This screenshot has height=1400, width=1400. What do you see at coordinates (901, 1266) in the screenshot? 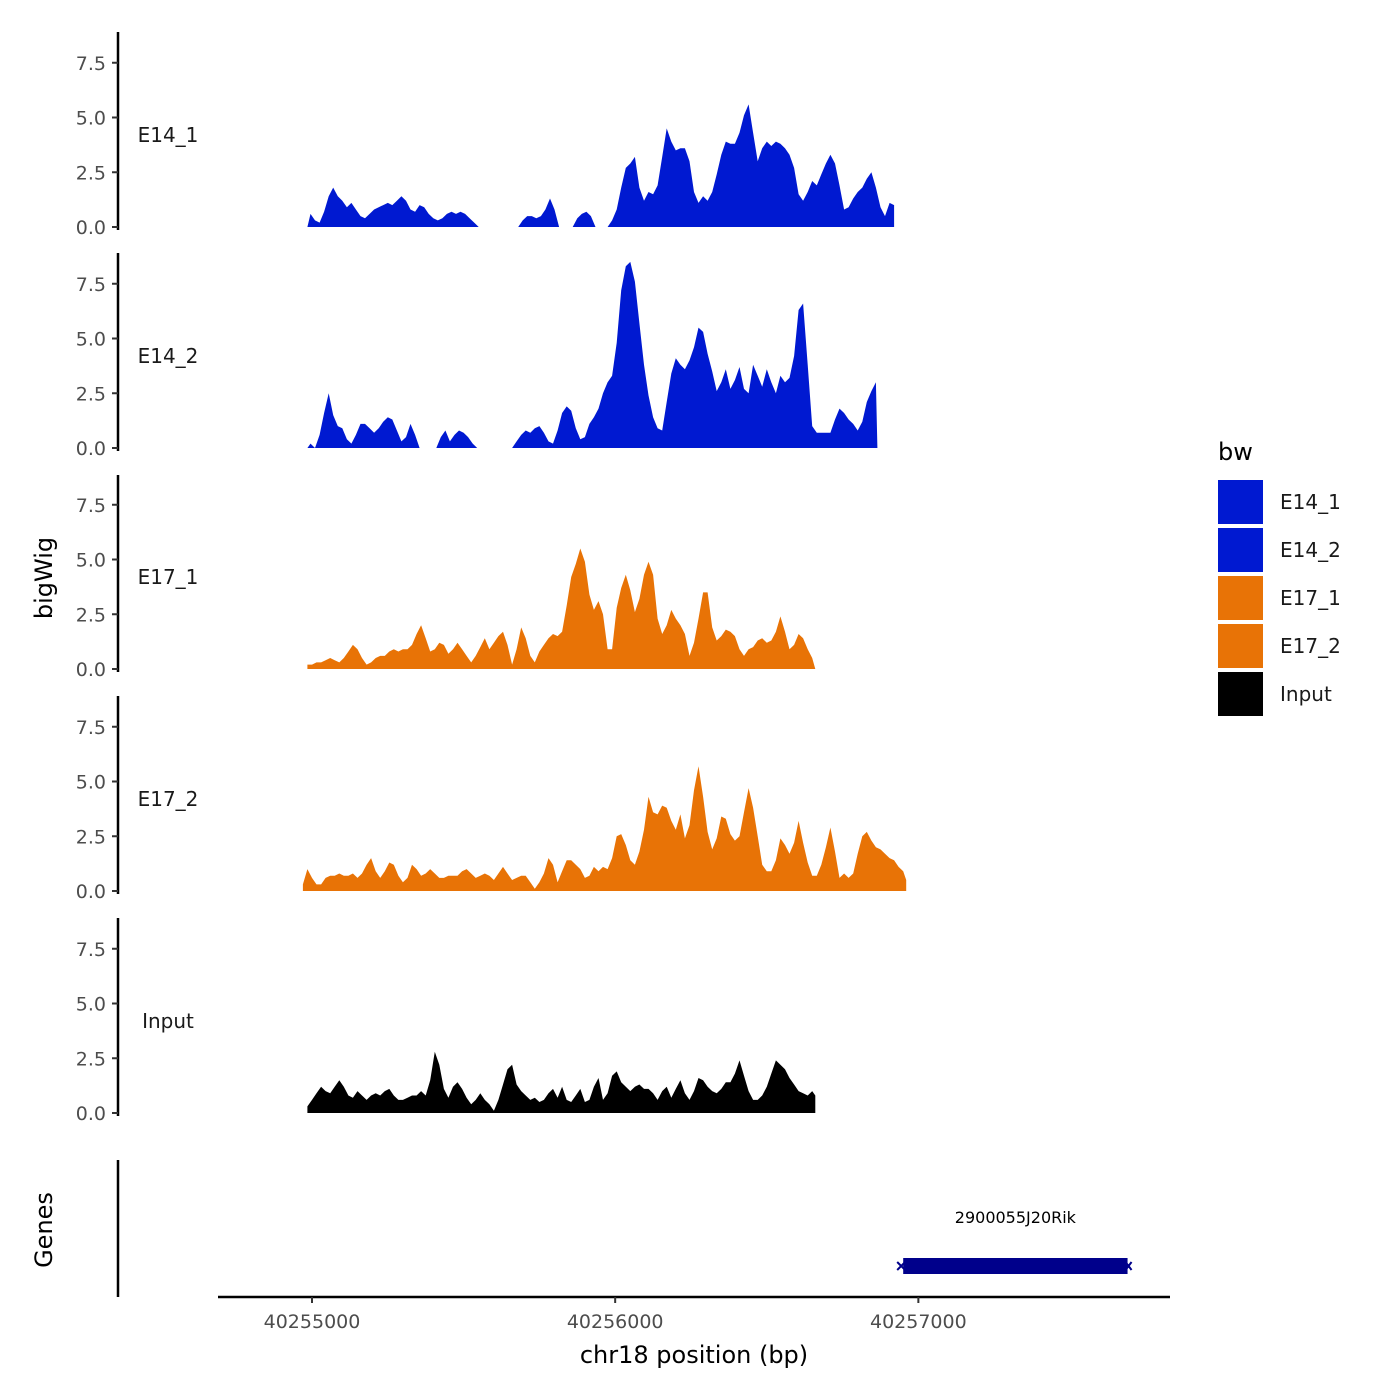
I see `gene-strand-marker` at bounding box center [901, 1266].